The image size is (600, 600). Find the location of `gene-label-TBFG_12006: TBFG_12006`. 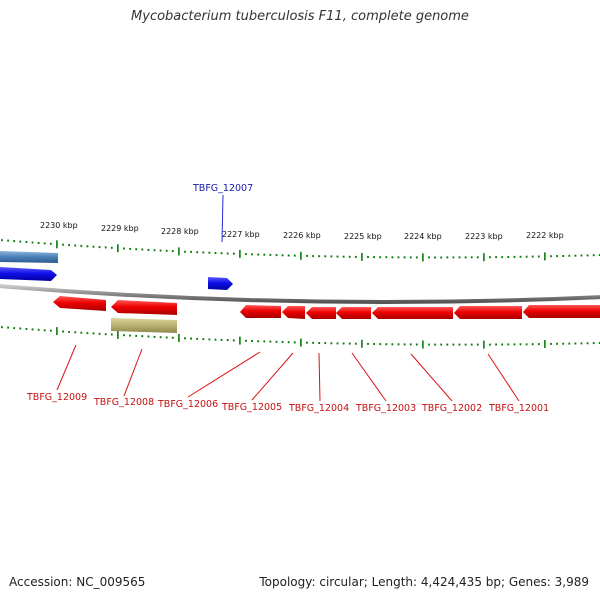

gene-label-TBFG_12006: TBFG_12006 is located at coordinates (187, 404).